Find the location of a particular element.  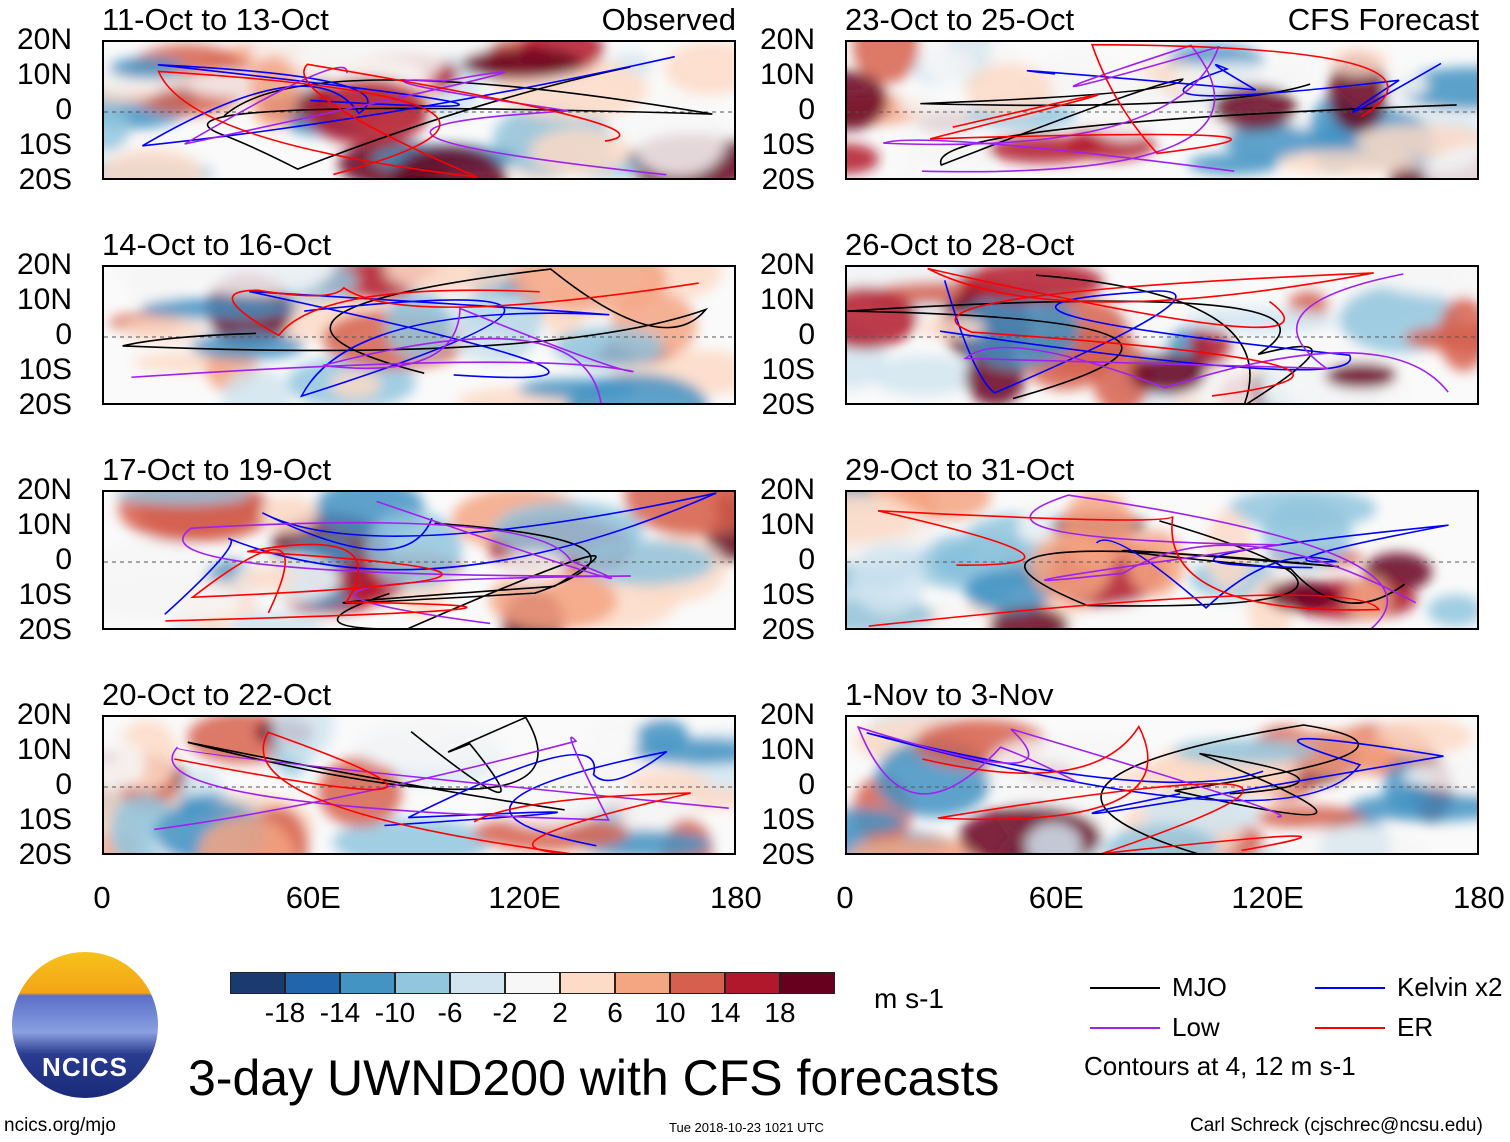

legend-line is located at coordinates (1125, 1028).